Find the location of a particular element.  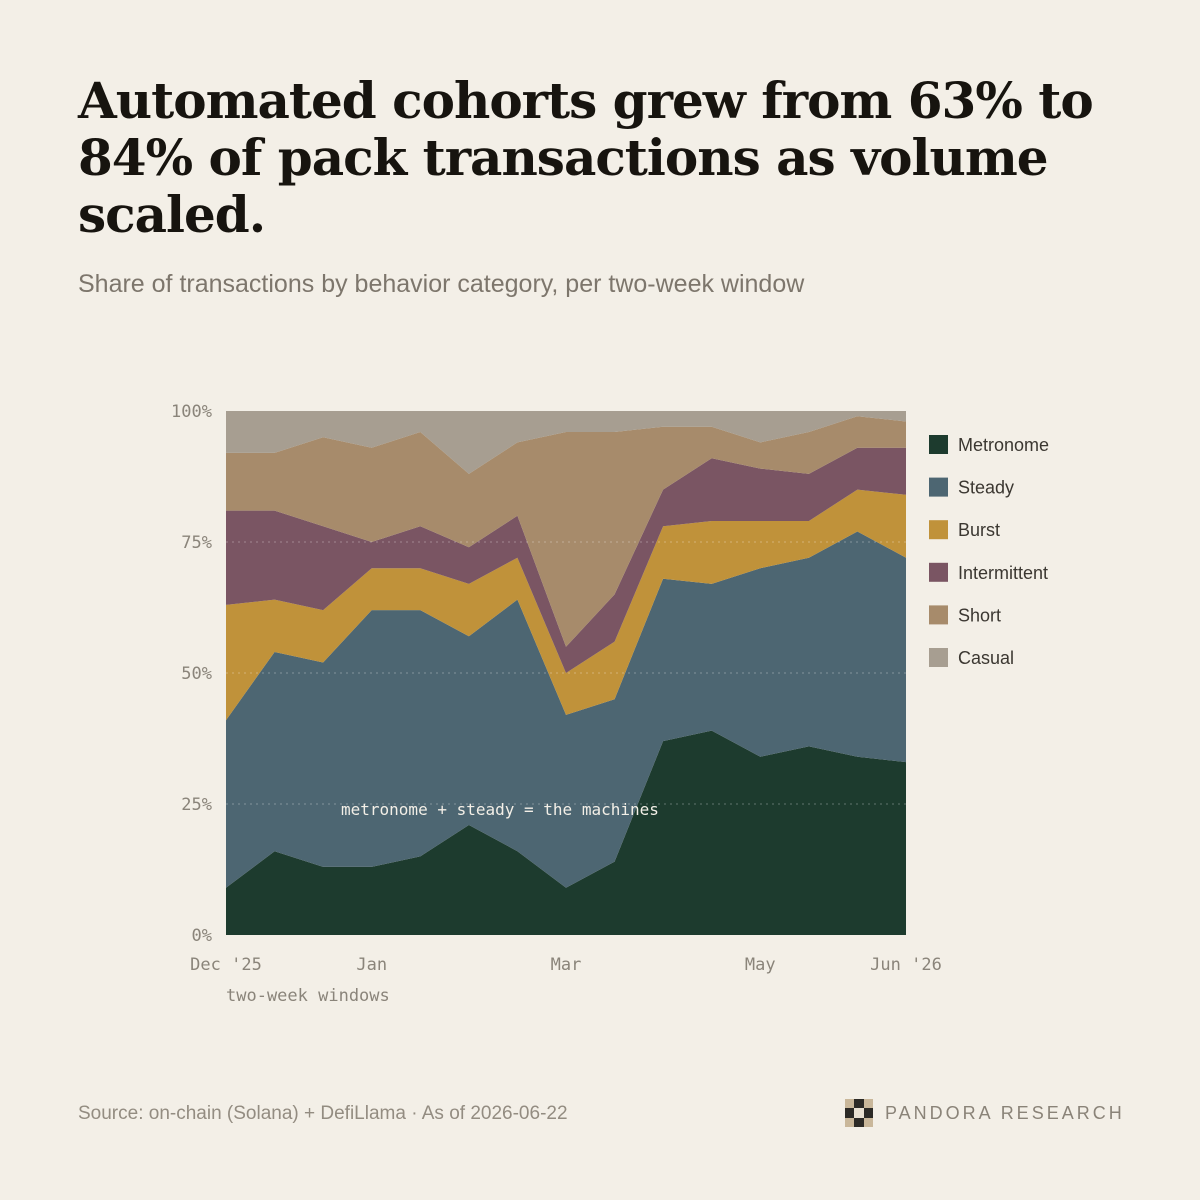

y-tick-label: 100% is located at coordinates (191, 412).